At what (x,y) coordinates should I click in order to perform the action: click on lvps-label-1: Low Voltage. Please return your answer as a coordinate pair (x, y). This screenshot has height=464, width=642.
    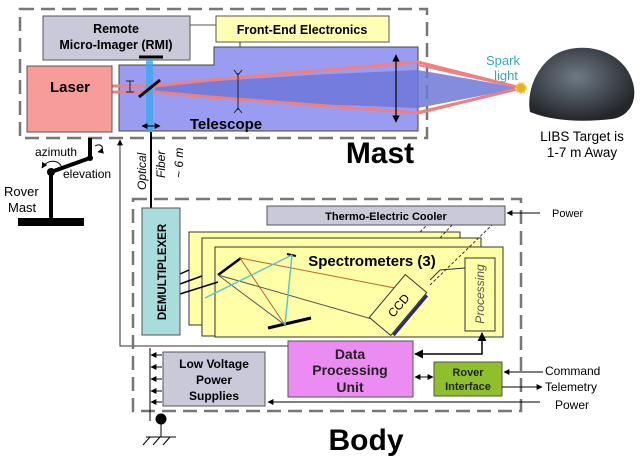
    Looking at the image, I should click on (214, 364).